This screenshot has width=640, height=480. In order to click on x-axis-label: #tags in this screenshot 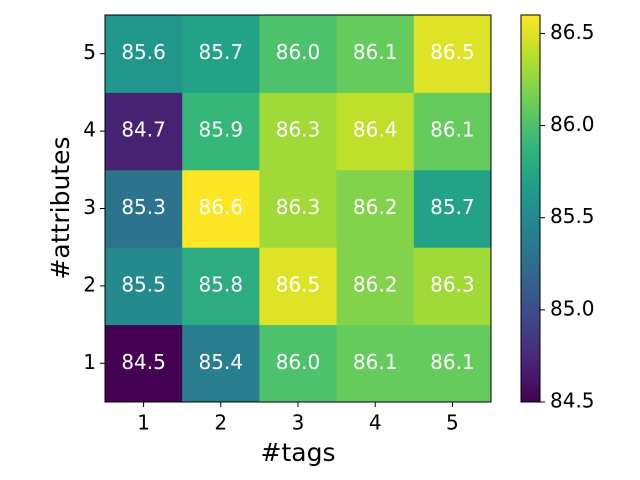, I will do `click(298, 452)`.